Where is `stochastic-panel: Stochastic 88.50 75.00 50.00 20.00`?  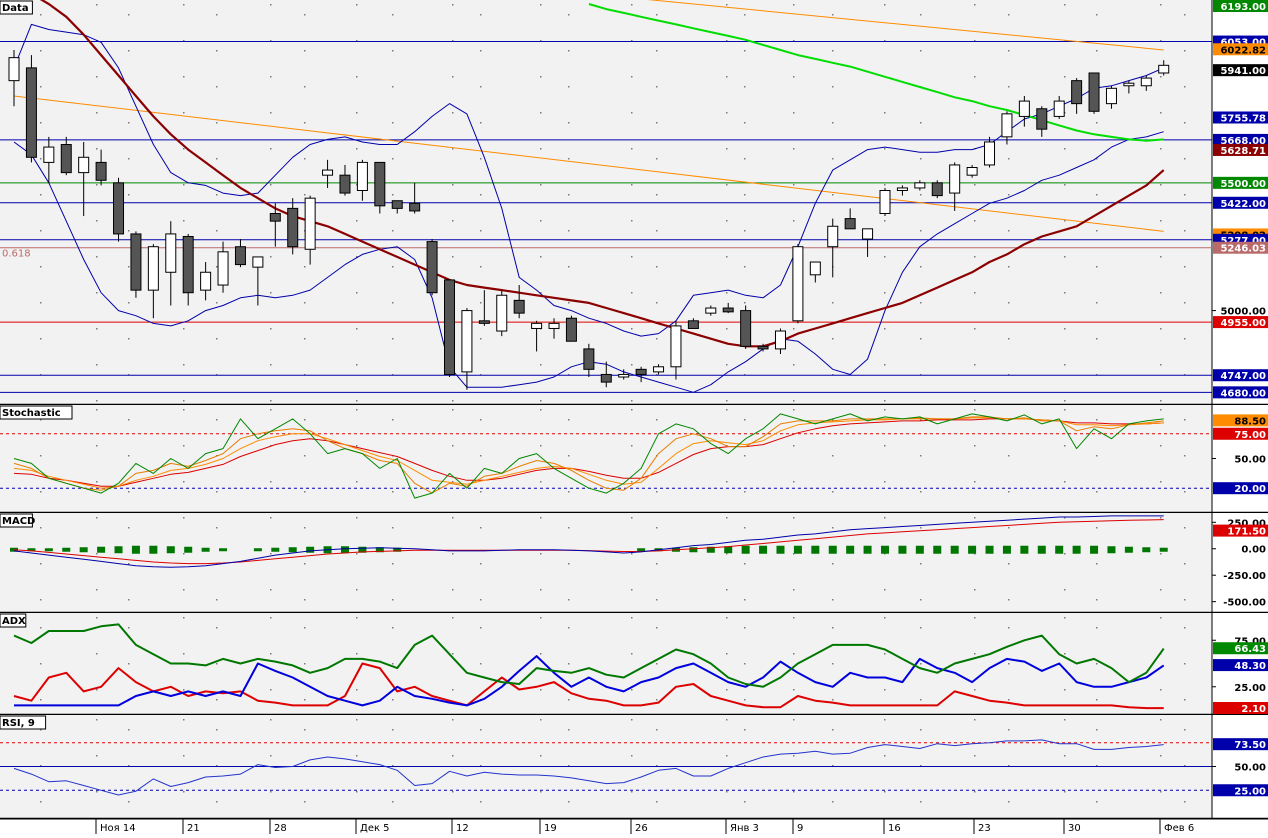 stochastic-panel: Stochastic 88.50 75.00 50.00 20.00 is located at coordinates (634, 459).